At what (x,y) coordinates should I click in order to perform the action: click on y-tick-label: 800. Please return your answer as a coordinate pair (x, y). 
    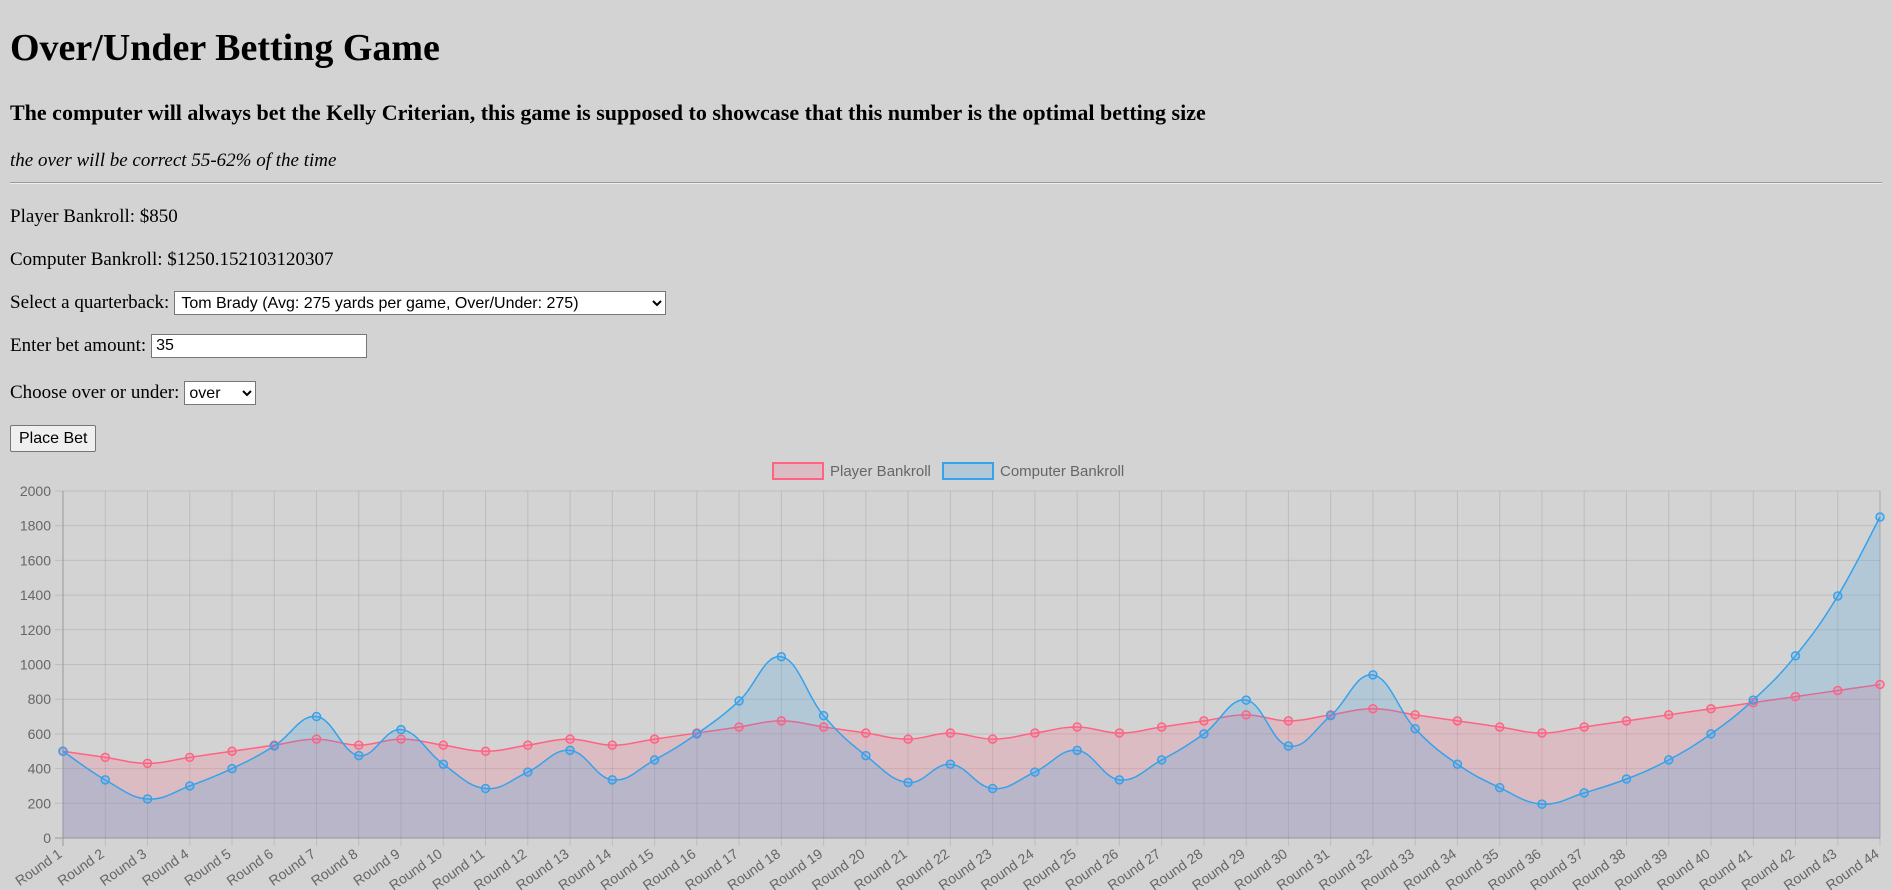
    Looking at the image, I should click on (40, 699).